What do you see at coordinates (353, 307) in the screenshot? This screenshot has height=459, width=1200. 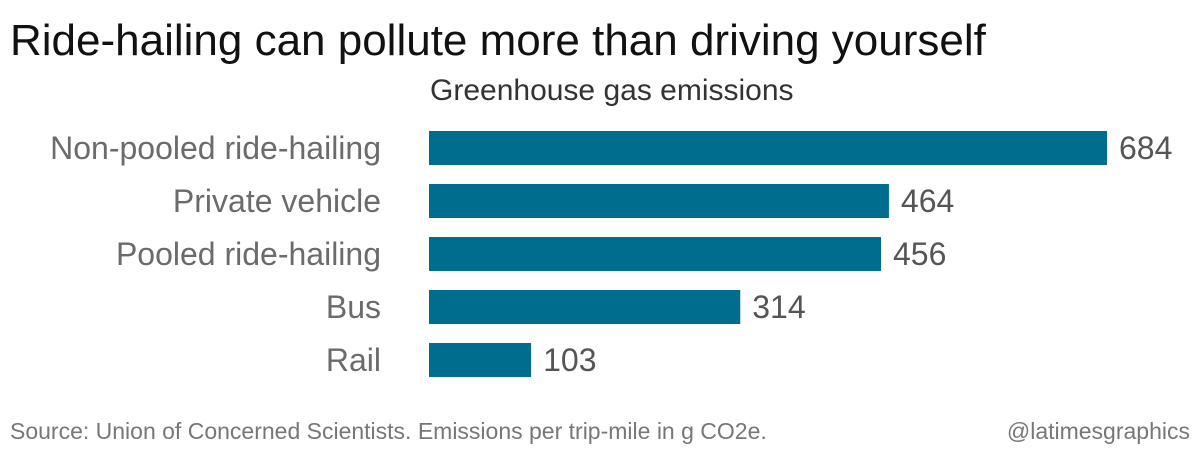 I see `category-label: Bus` at bounding box center [353, 307].